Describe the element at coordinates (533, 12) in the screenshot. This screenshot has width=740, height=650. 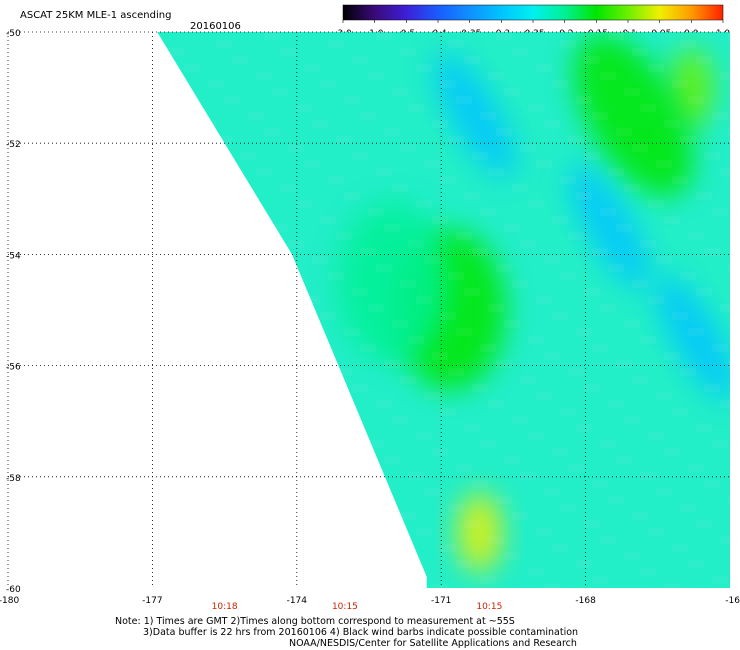
I see `colorbar-ramp` at that location.